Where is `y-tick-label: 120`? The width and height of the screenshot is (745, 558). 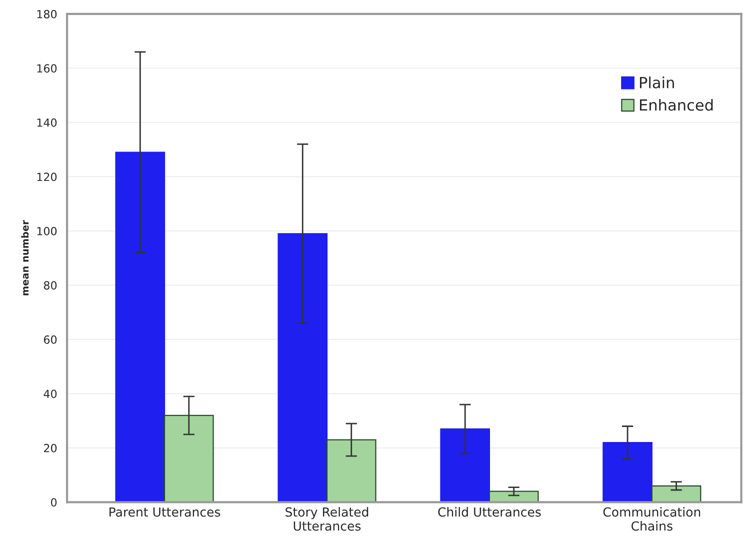 y-tick-label: 120 is located at coordinates (47, 177).